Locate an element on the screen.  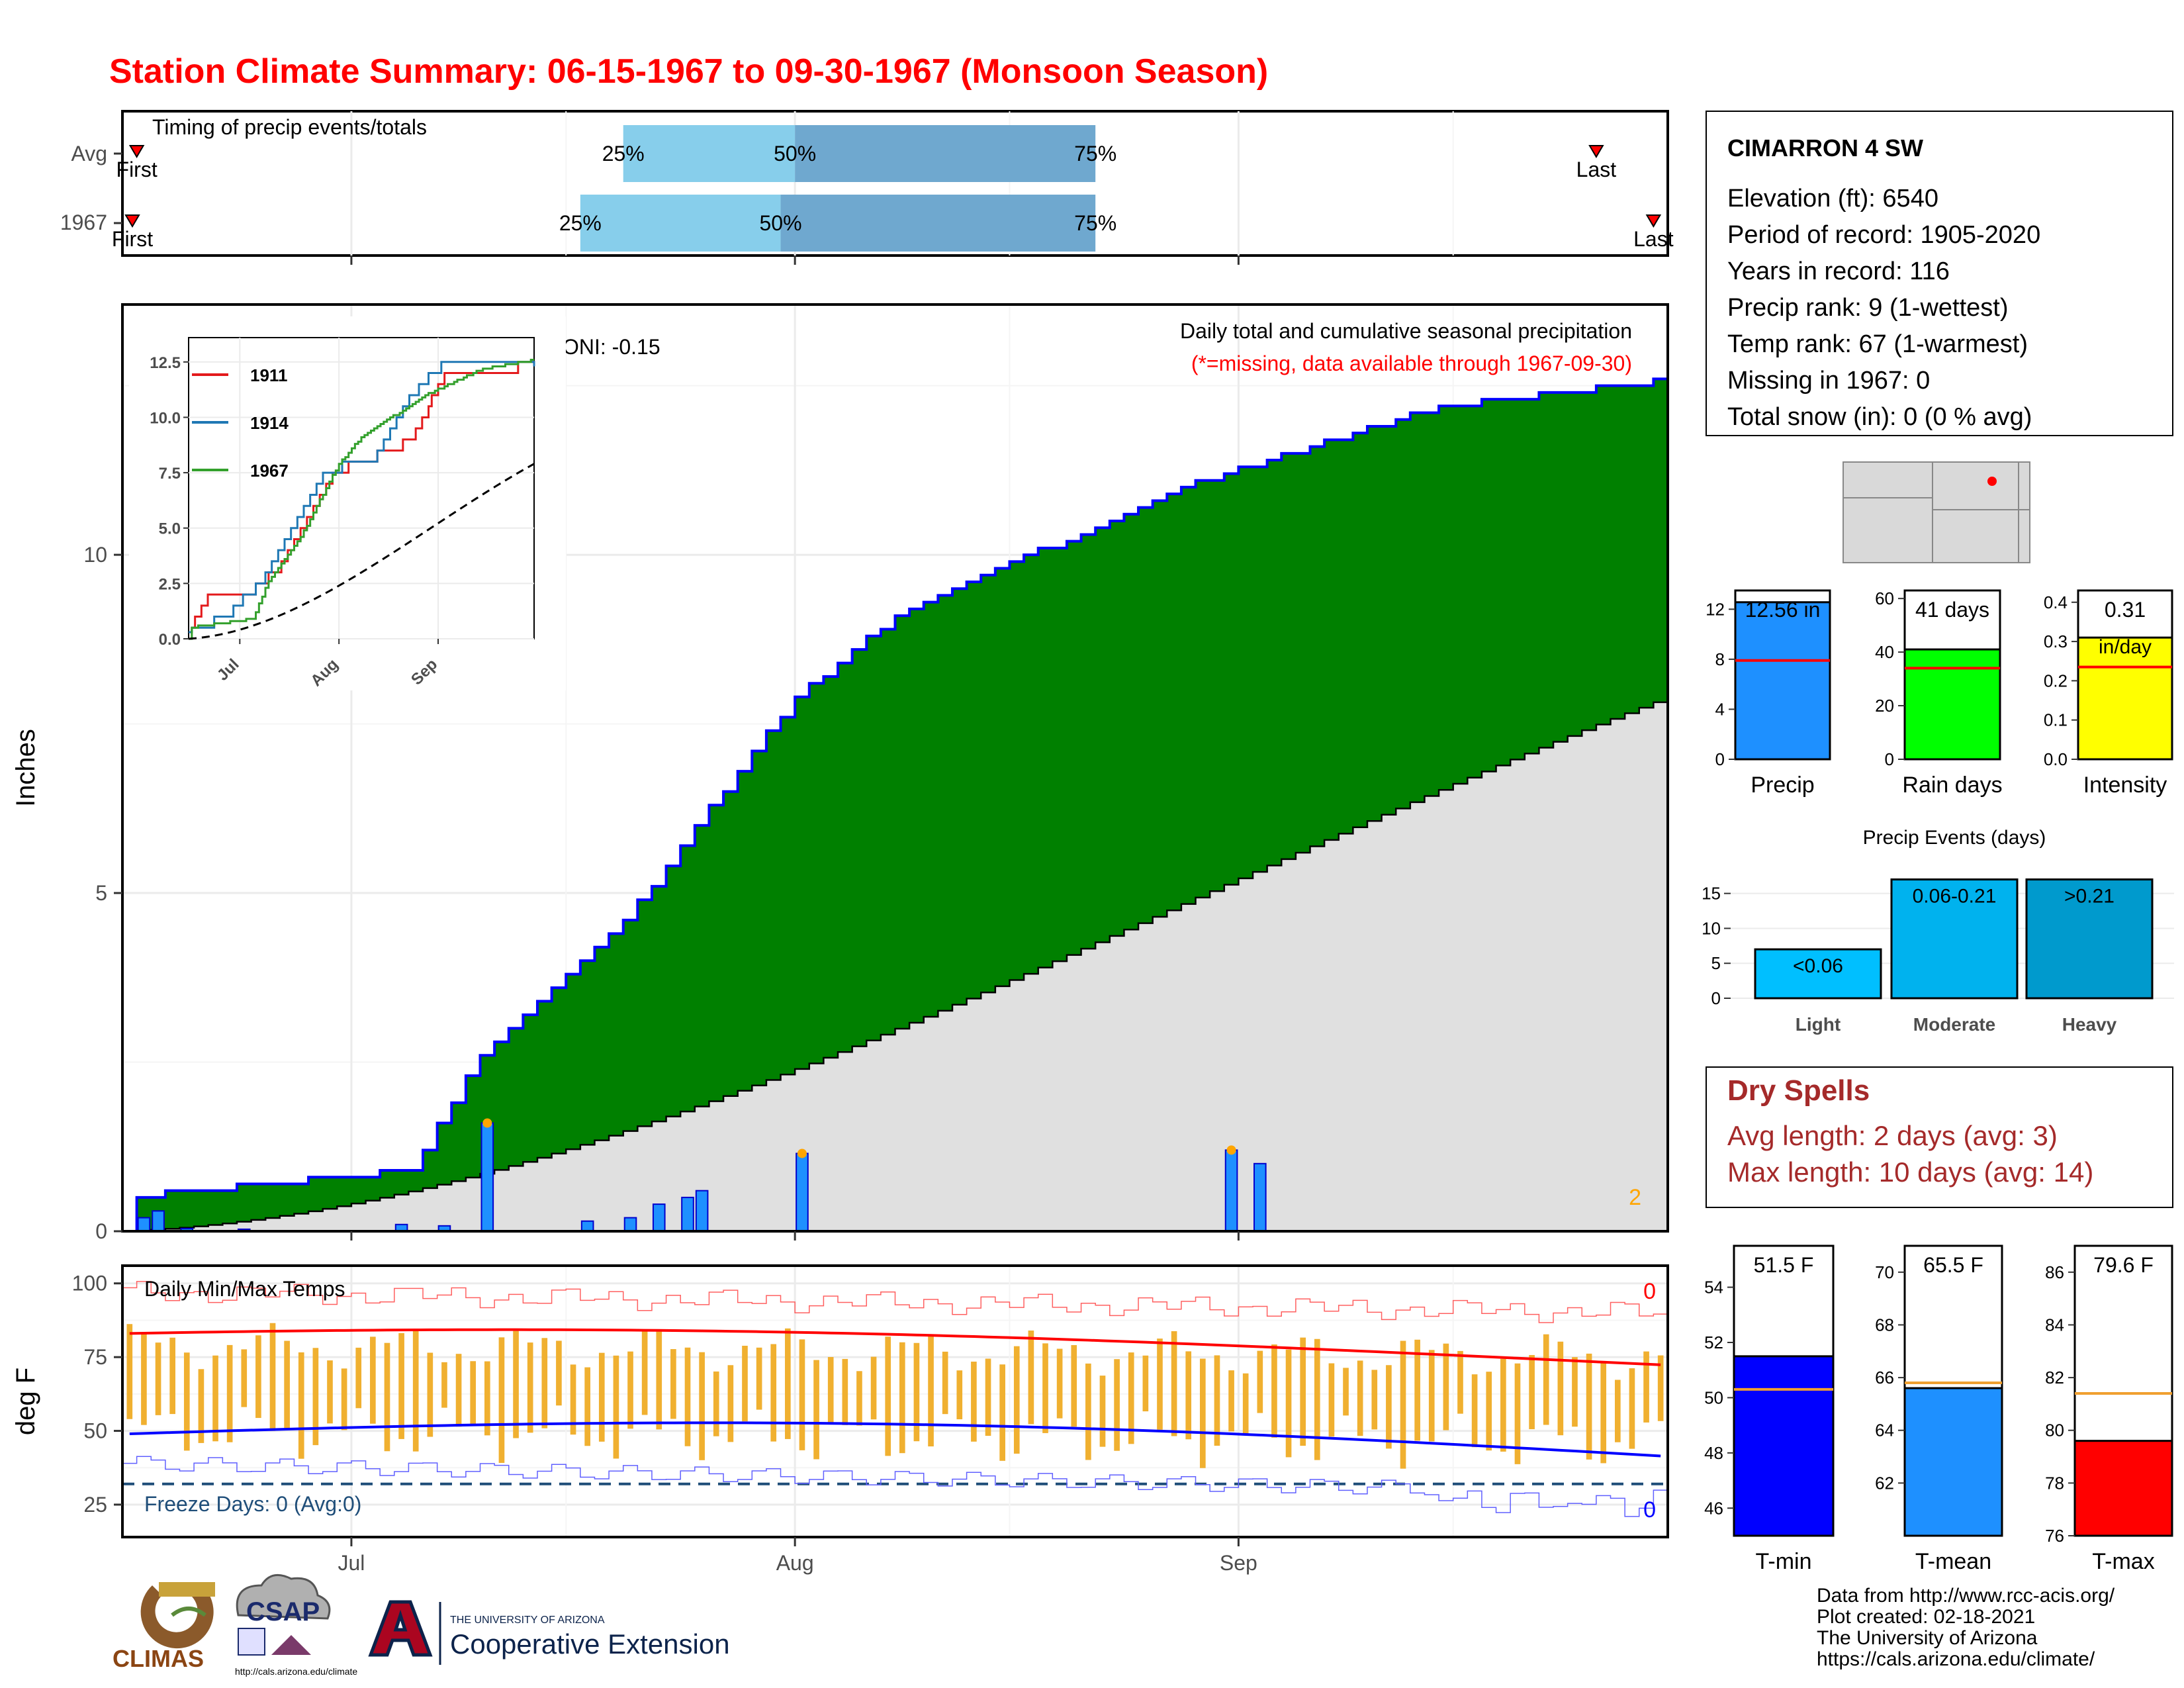
summary-tick-label: 0.1 is located at coordinates (2056, 720).